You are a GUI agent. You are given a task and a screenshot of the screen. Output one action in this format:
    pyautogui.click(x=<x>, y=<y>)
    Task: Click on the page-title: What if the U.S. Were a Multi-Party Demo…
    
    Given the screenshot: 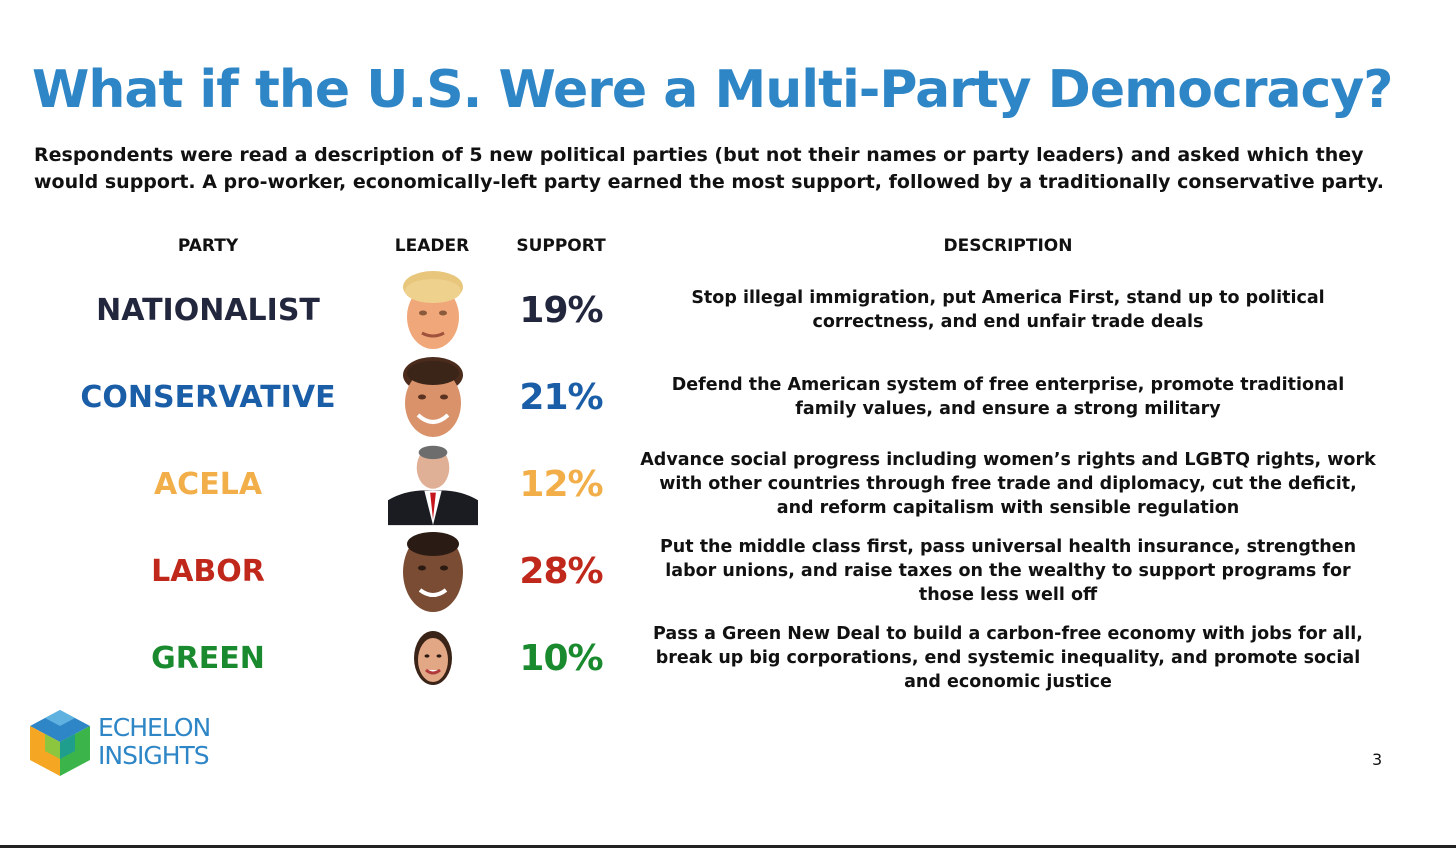 What is the action you would take?
    pyautogui.click(x=712, y=90)
    